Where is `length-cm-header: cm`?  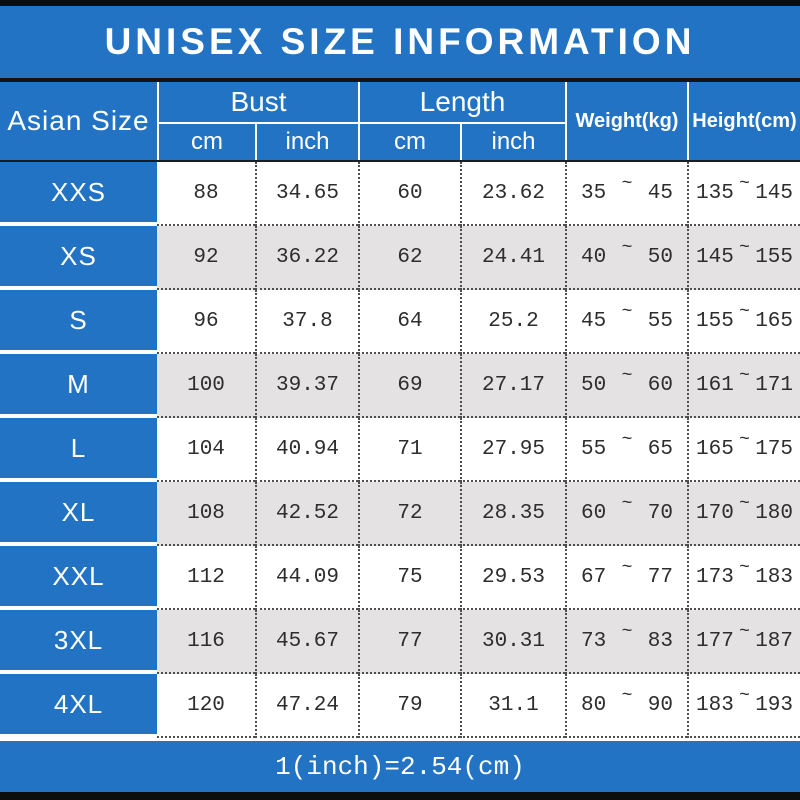
length-cm-header: cm is located at coordinates (410, 141).